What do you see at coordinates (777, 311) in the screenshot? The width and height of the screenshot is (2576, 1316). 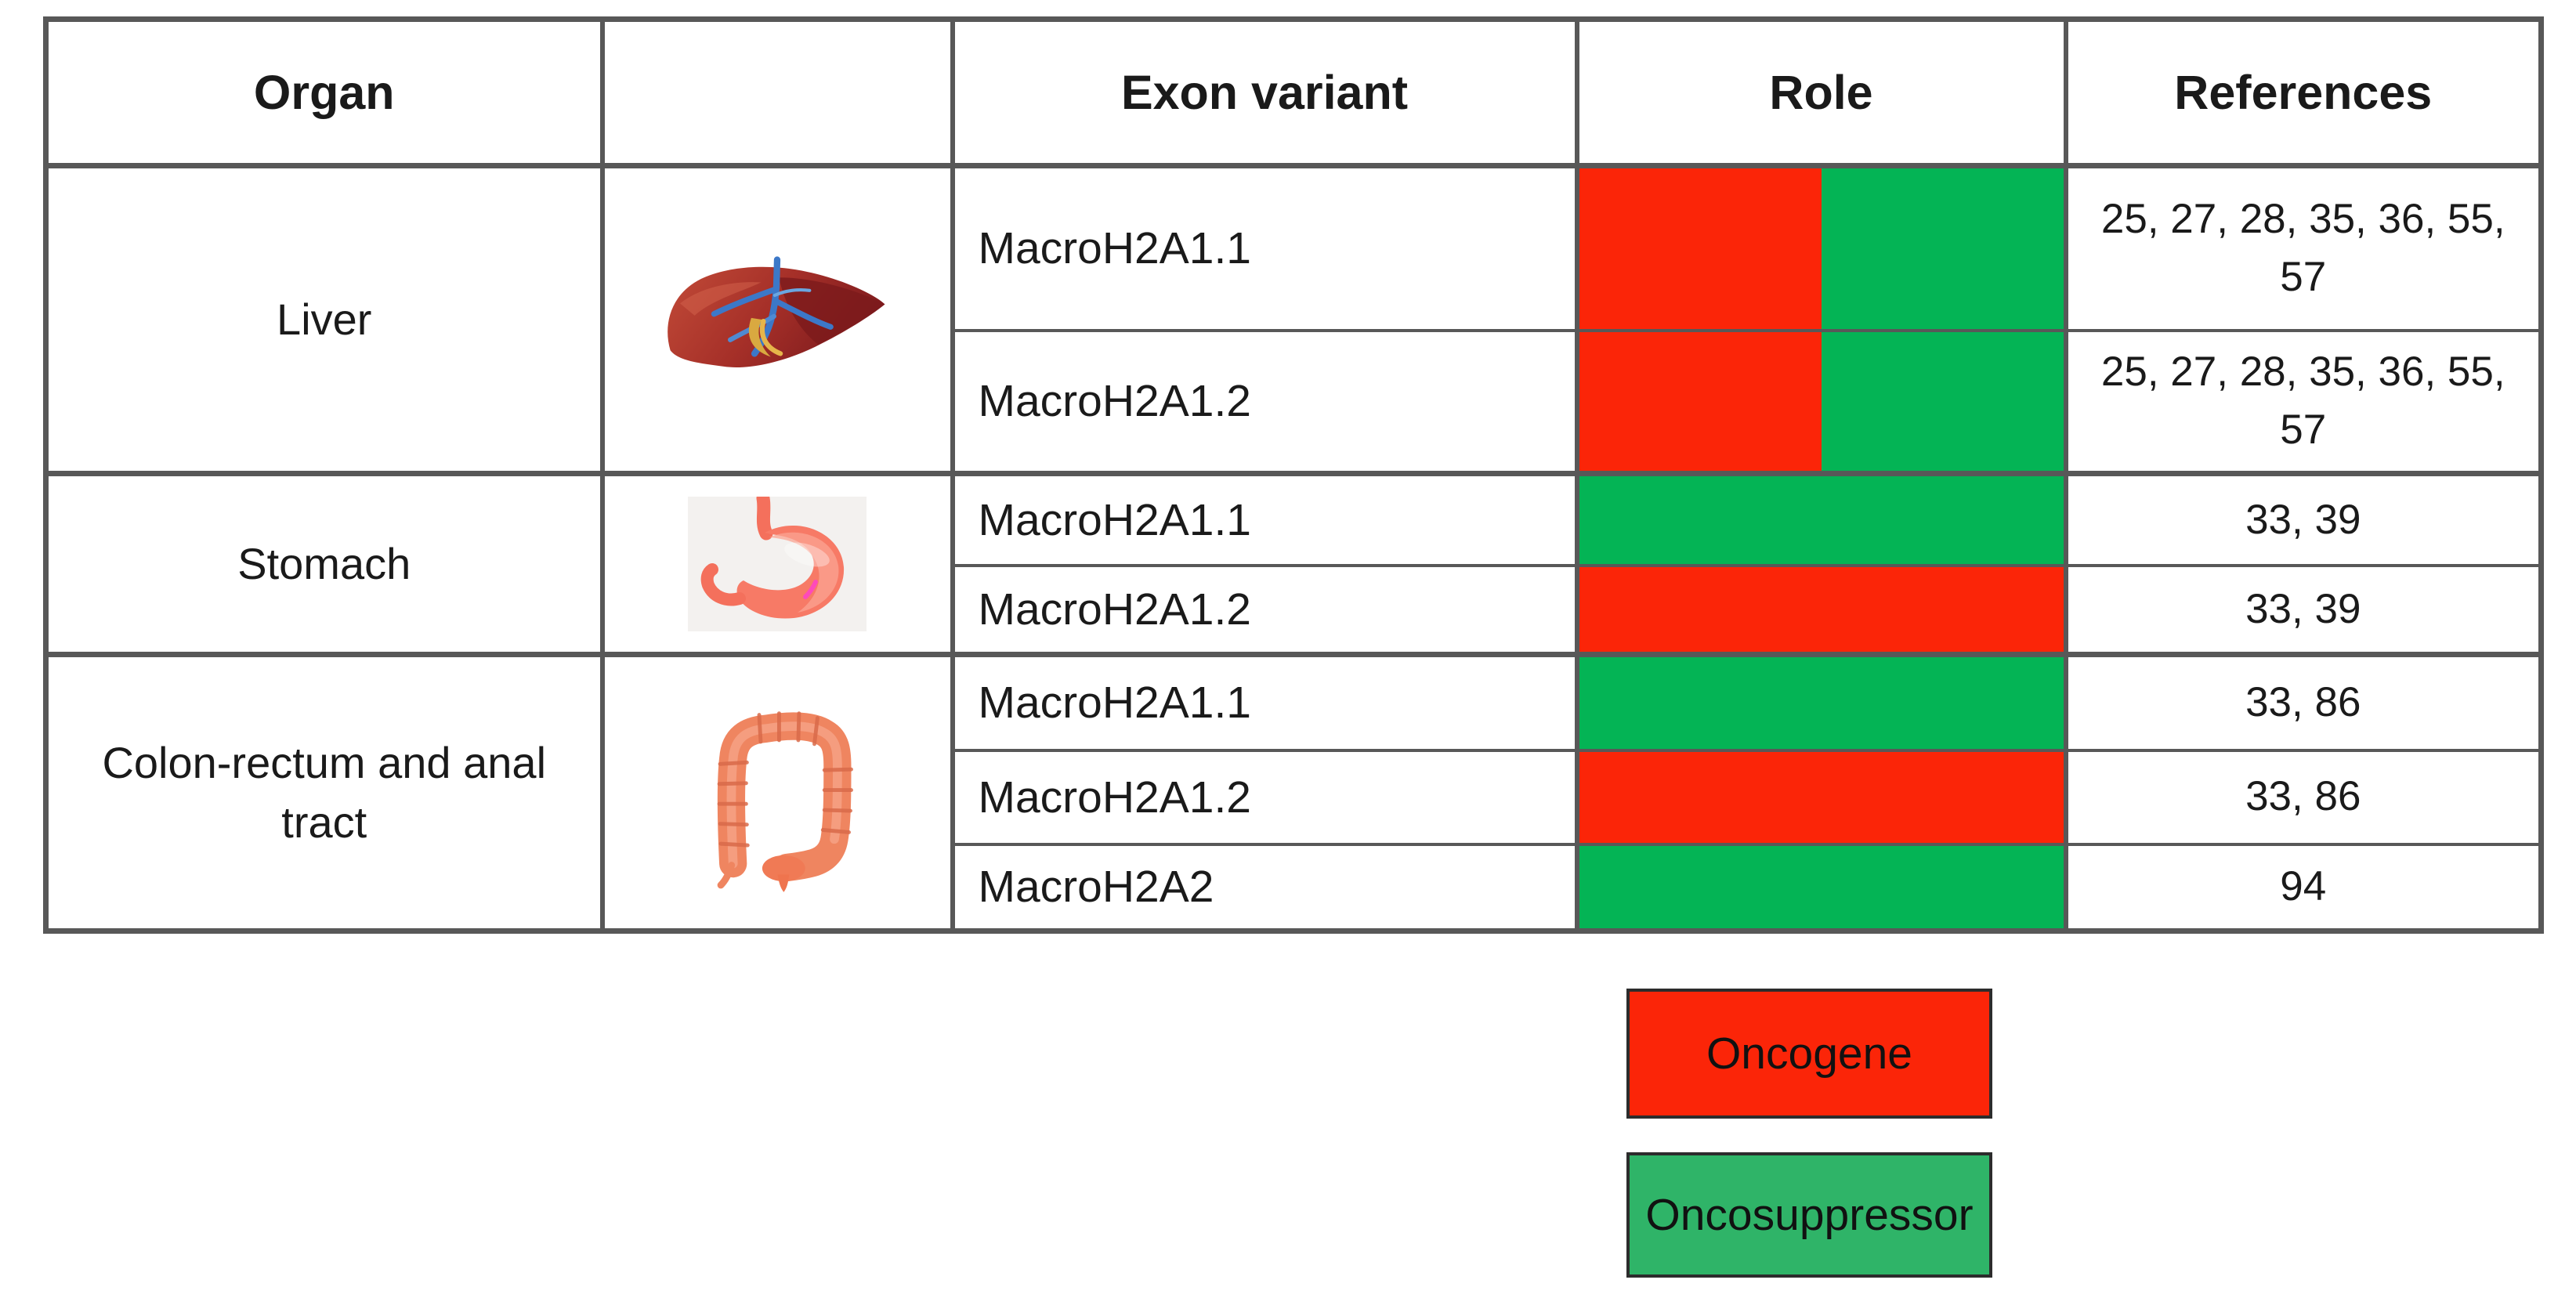 I see `liver-icon` at bounding box center [777, 311].